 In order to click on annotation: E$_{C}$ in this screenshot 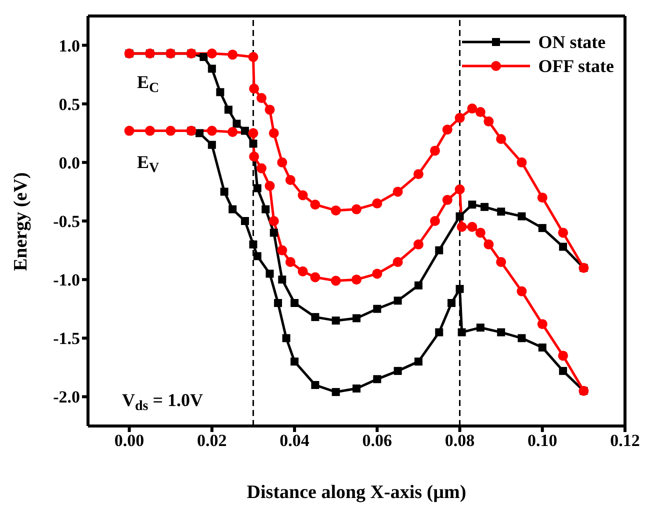, I will do `click(148, 84)`.